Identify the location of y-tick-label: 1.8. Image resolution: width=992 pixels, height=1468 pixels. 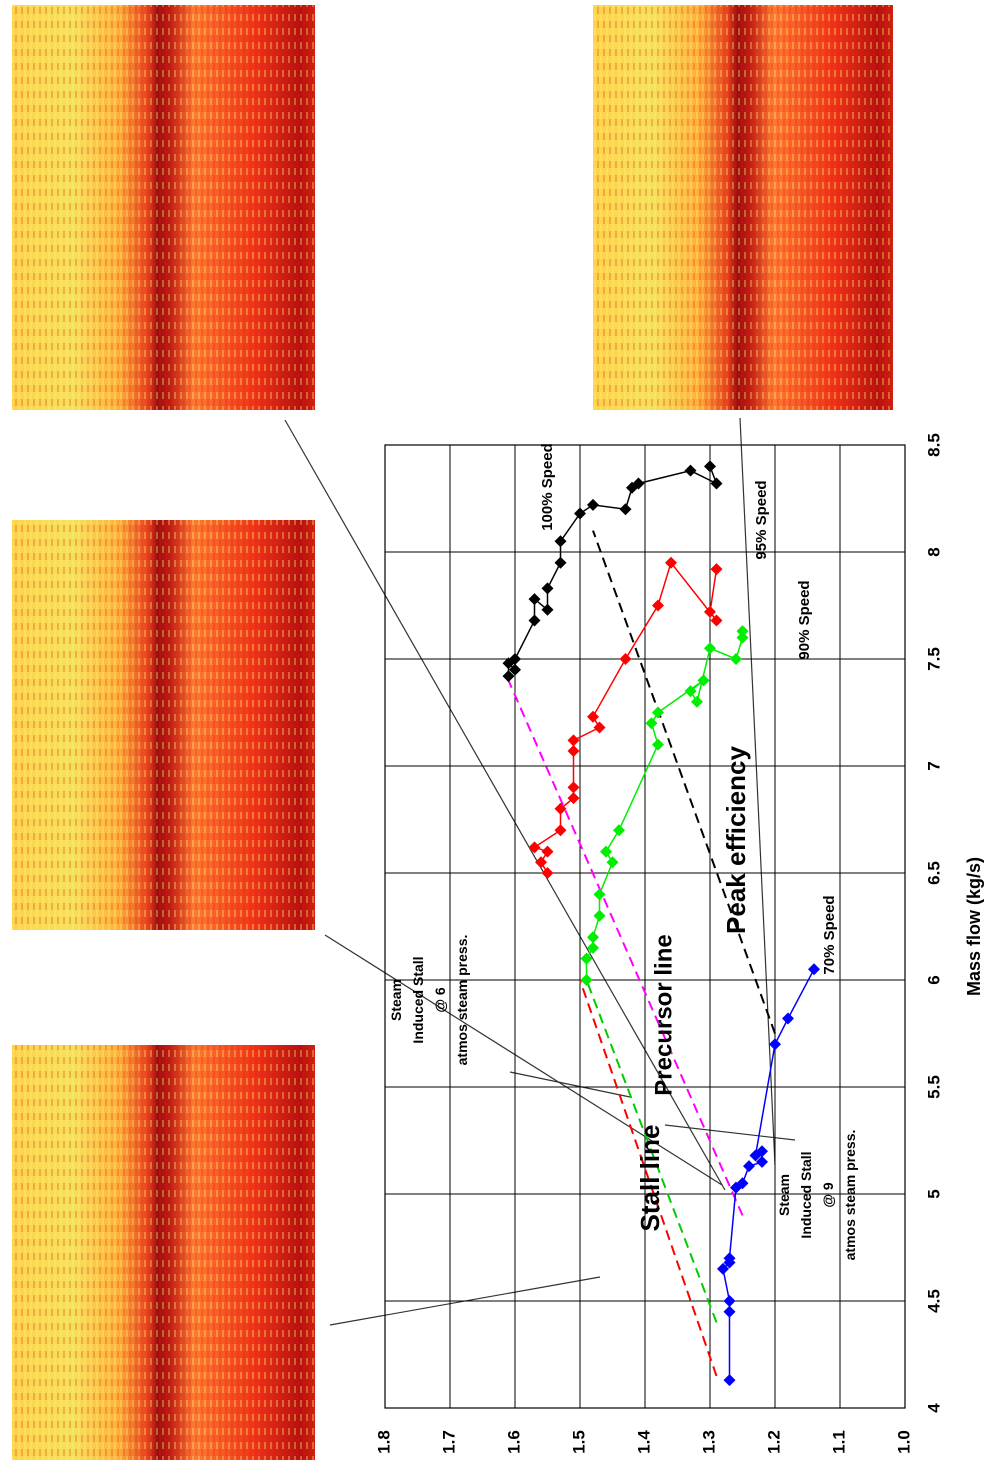
(383, 1442).